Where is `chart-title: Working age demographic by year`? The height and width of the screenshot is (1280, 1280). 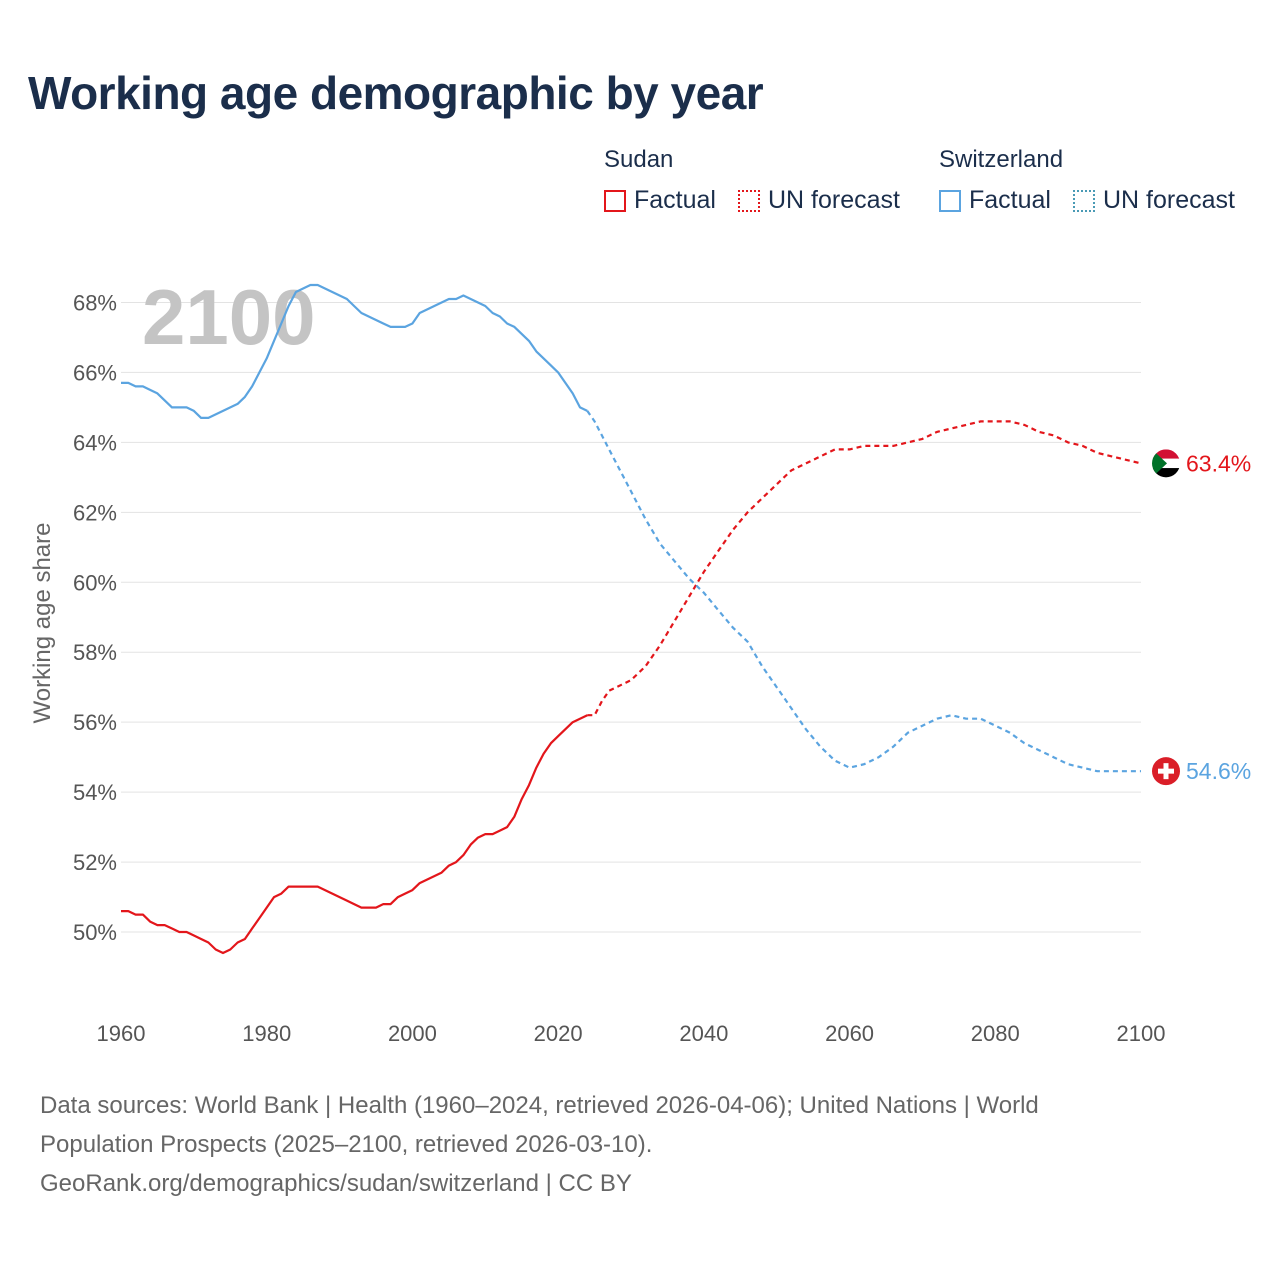
chart-title: Working age demographic by year is located at coordinates (396, 93).